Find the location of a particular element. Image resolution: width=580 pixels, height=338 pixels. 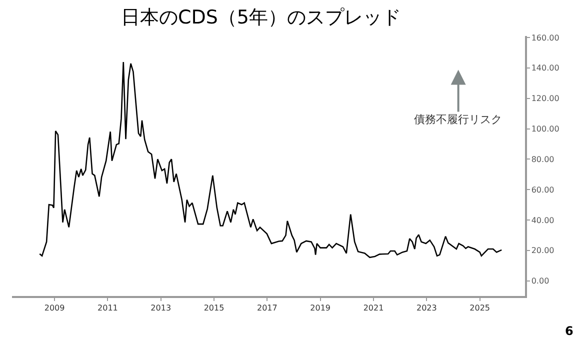

y-tick-label: 20.00 is located at coordinates (542, 251).